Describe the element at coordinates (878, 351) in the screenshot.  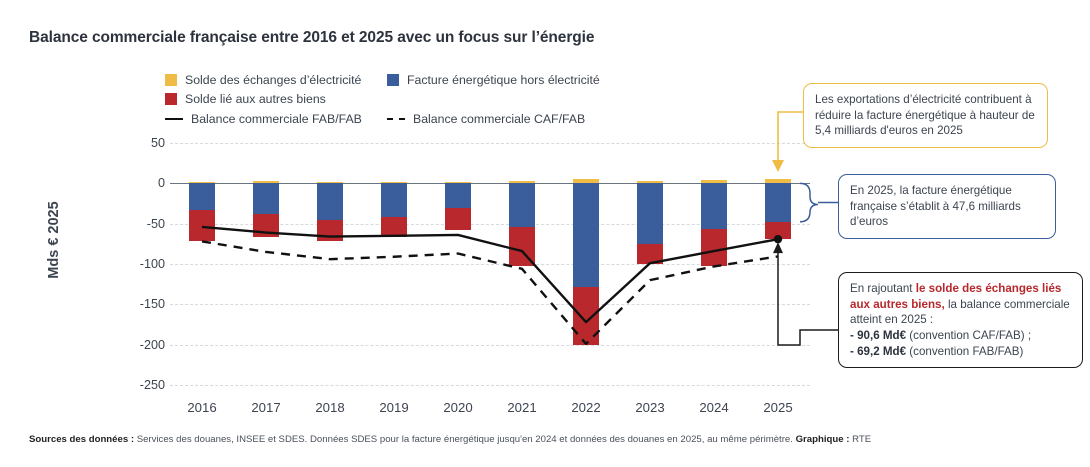
I see `callout-balance-value-fabfab: - 69,2 Md€` at that location.